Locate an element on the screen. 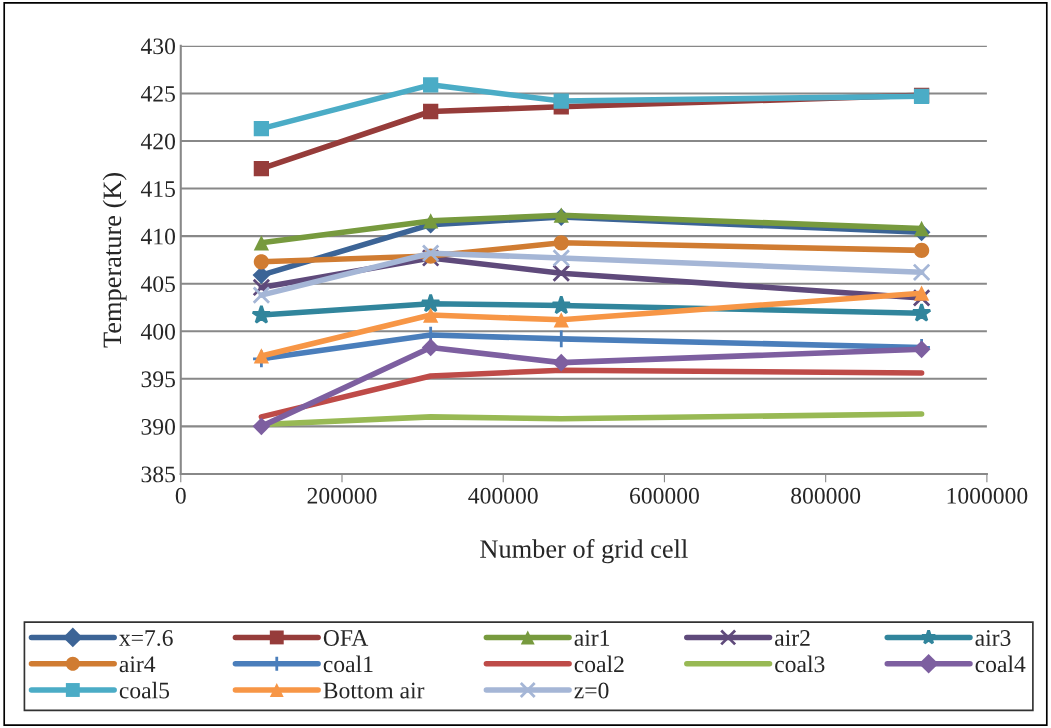 This screenshot has height=728, width=1051. y-axis-title: Temperature (K) is located at coordinates (114, 260).